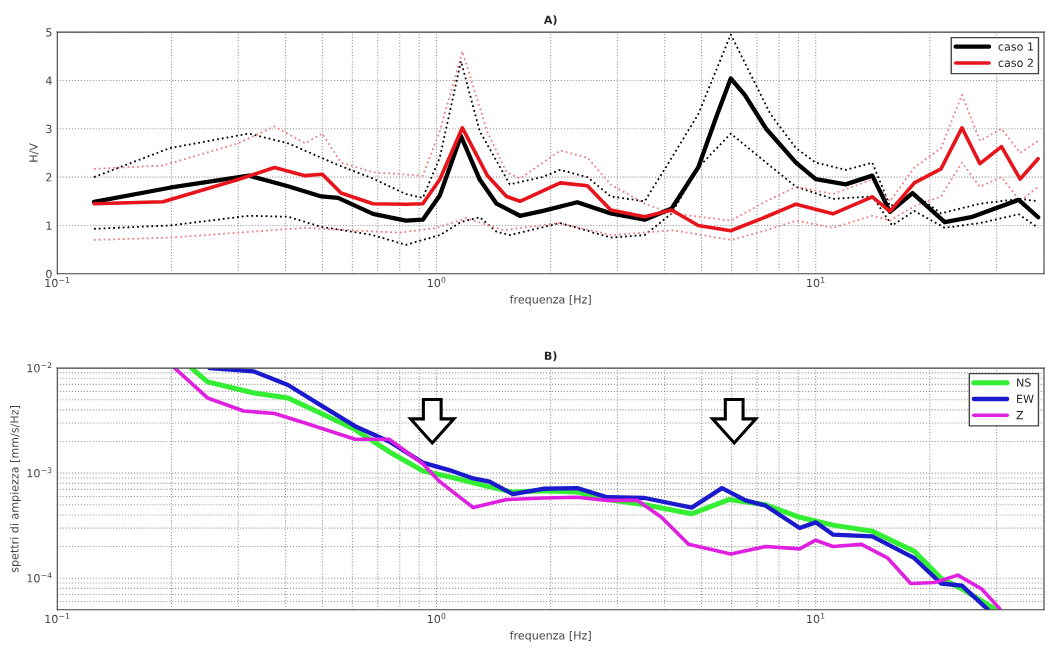 Image resolution: width=1061 pixels, height=655 pixels. What do you see at coordinates (550, 20) in the screenshot?
I see `chart-title: A)` at bounding box center [550, 20].